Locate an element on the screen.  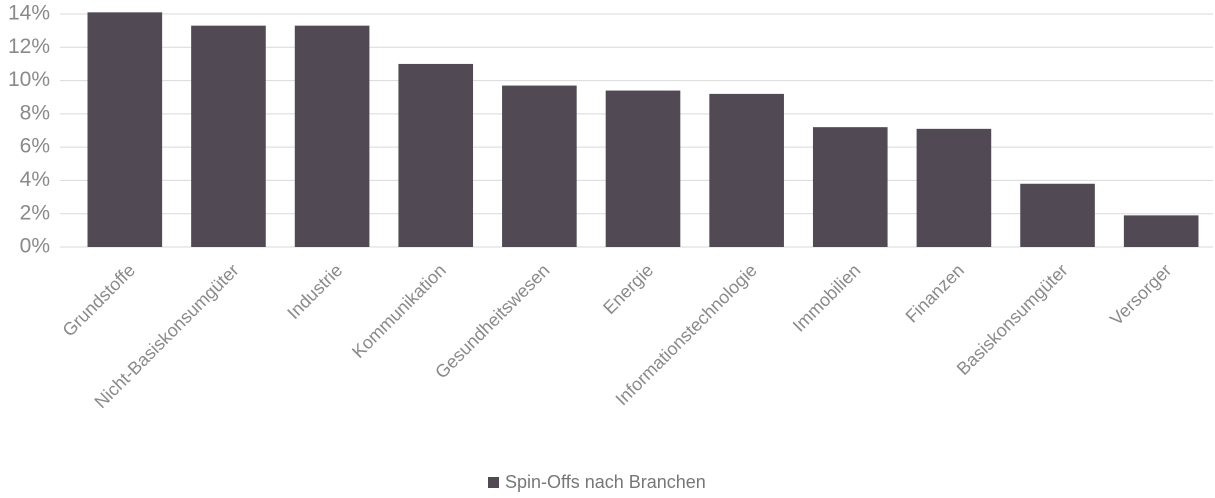
y-tick-label: 12% is located at coordinates (29, 46).